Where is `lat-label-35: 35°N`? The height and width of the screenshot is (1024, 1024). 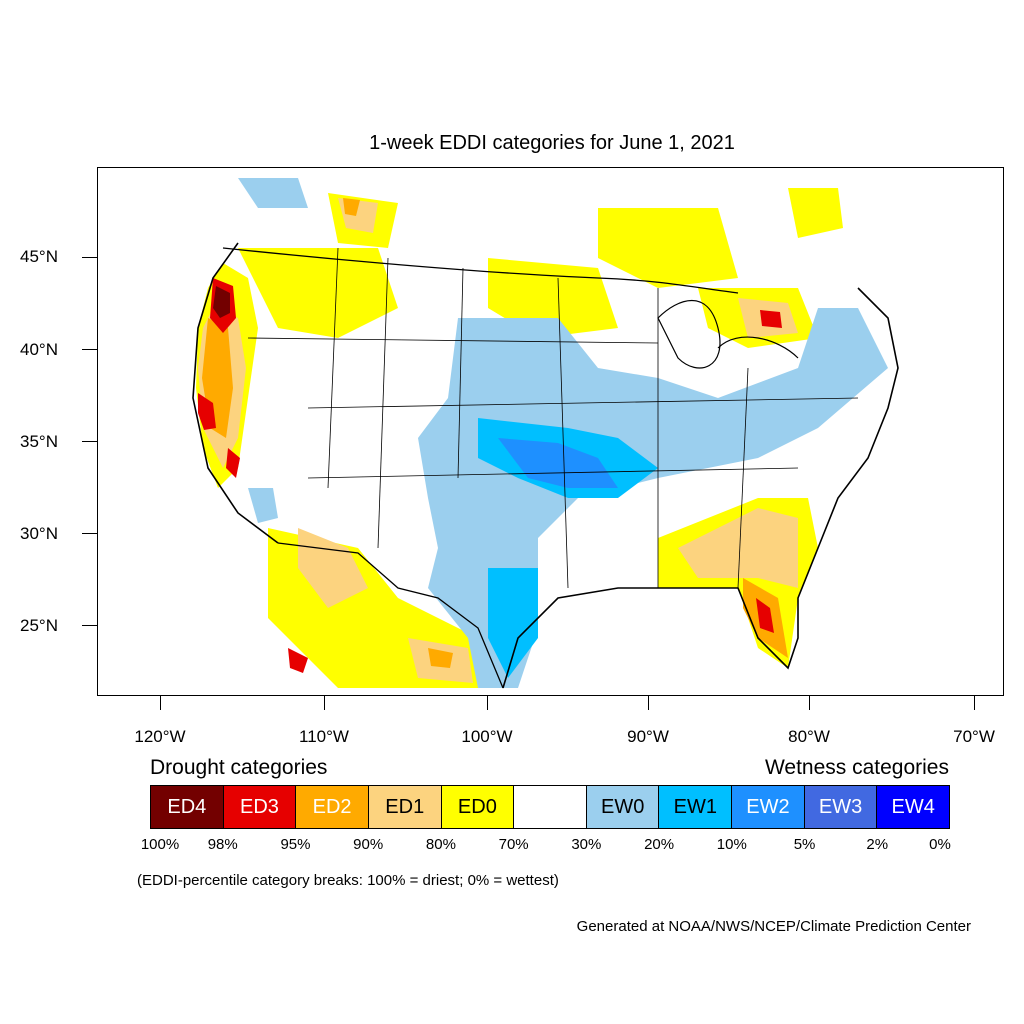
lat-label-35: 35°N is located at coordinates (39, 441).